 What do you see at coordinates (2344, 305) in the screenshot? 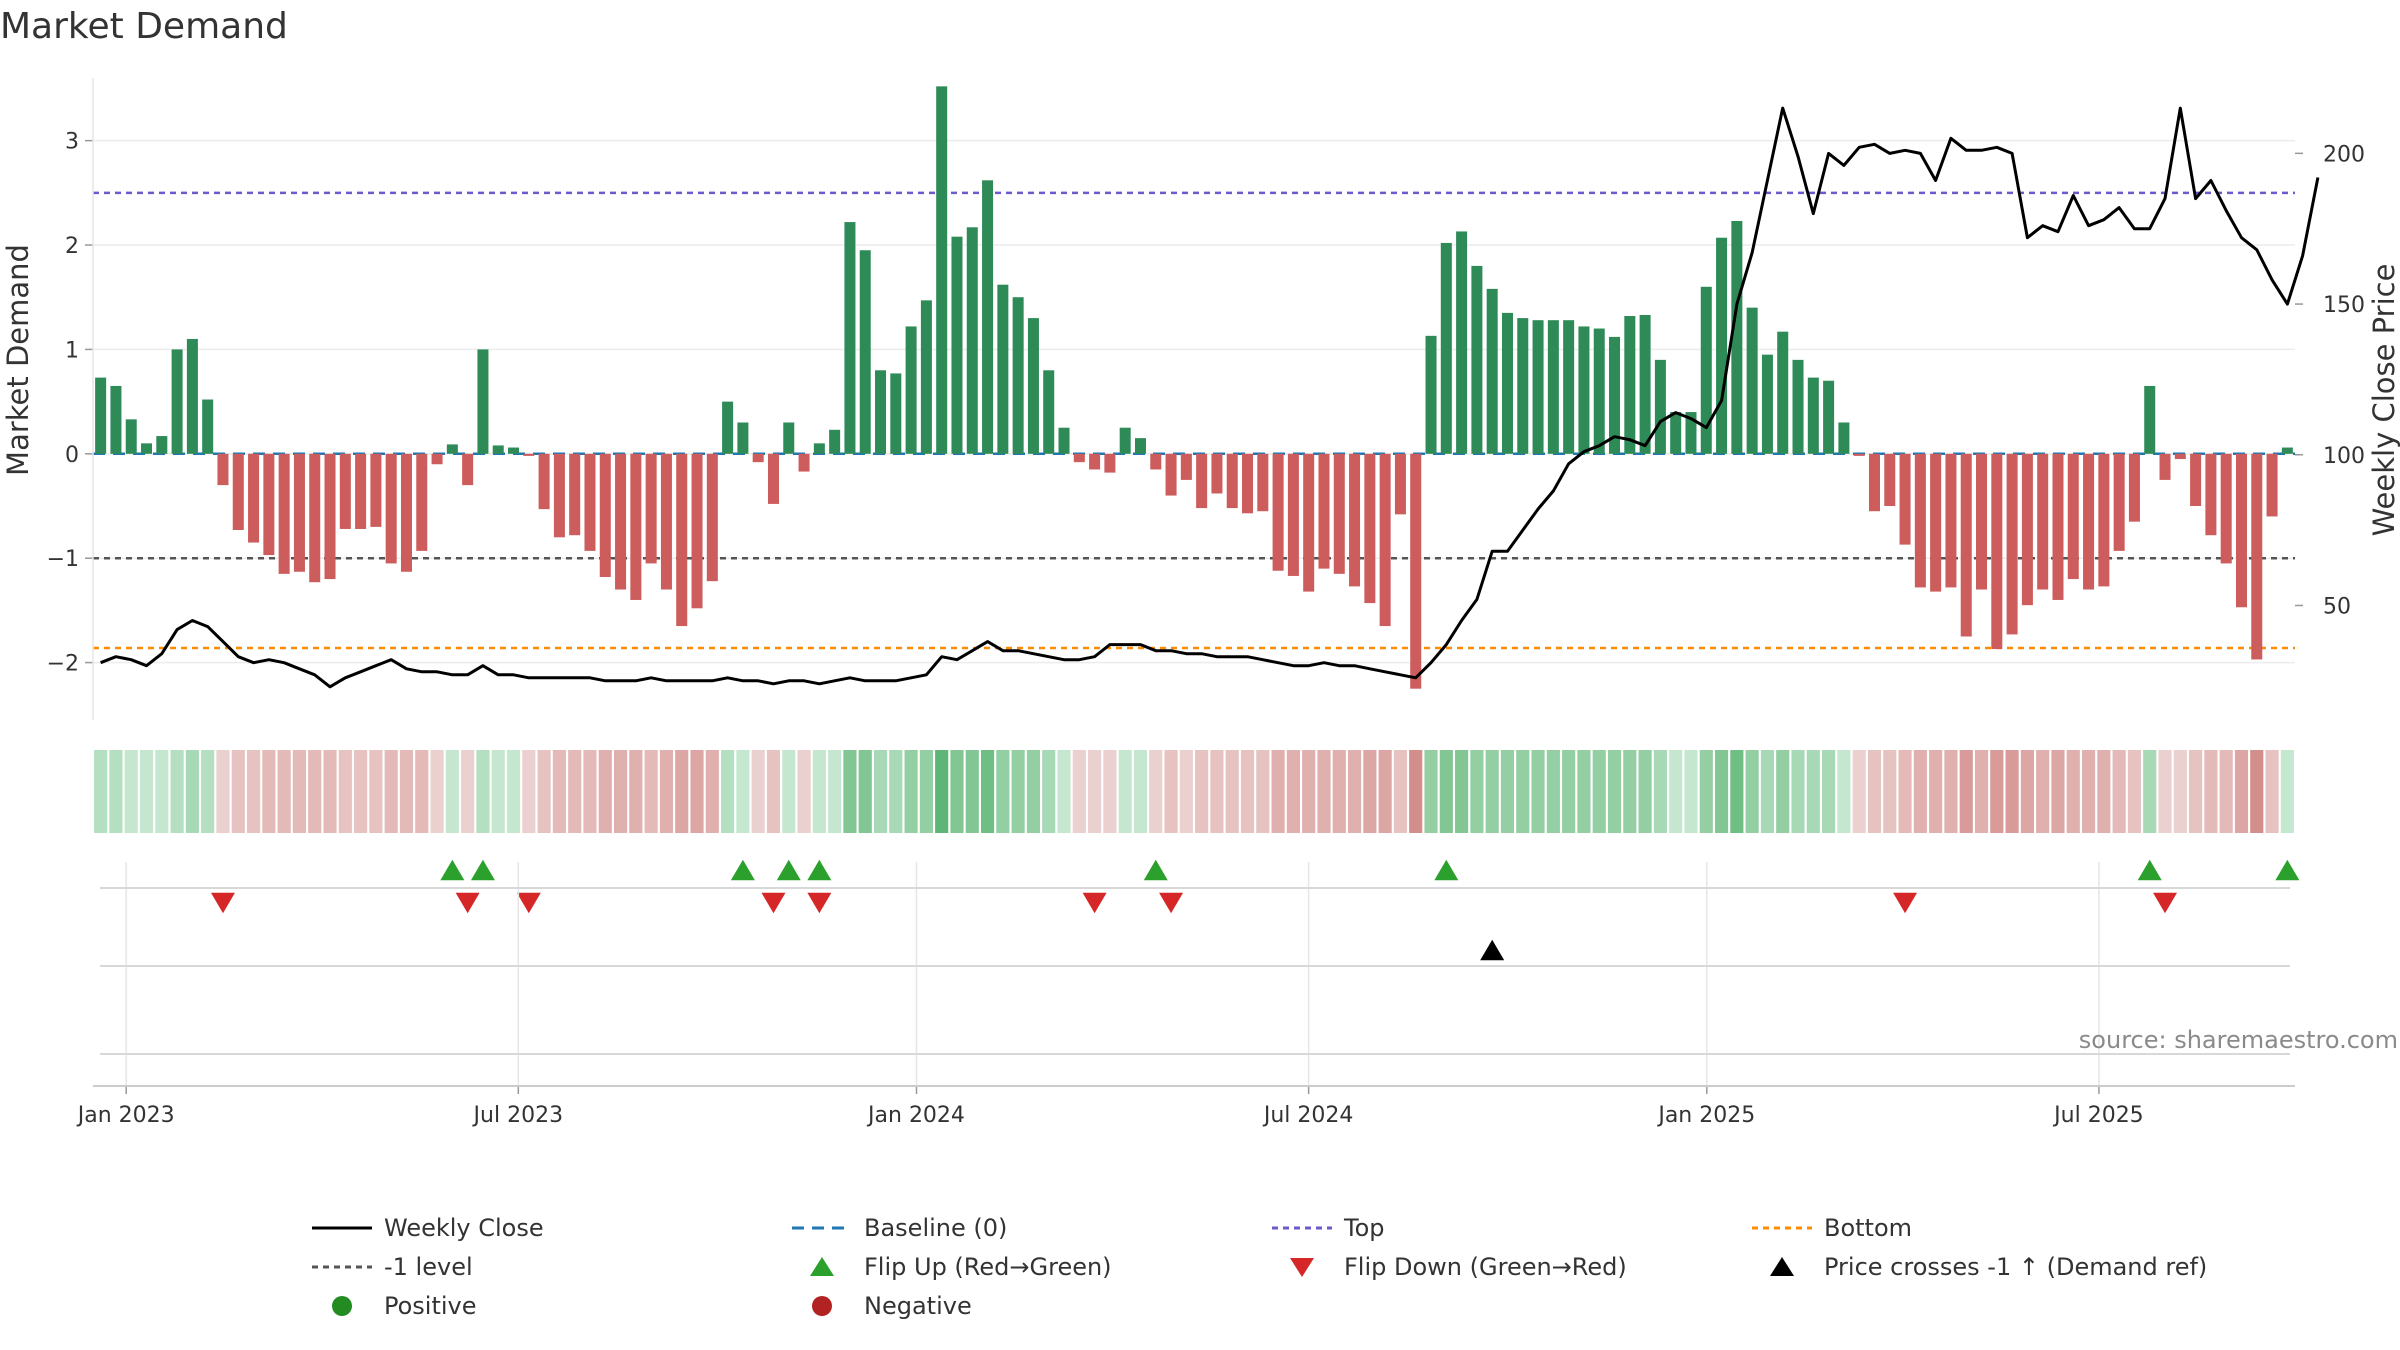
I see `y2-tick-label: 150` at bounding box center [2344, 305].